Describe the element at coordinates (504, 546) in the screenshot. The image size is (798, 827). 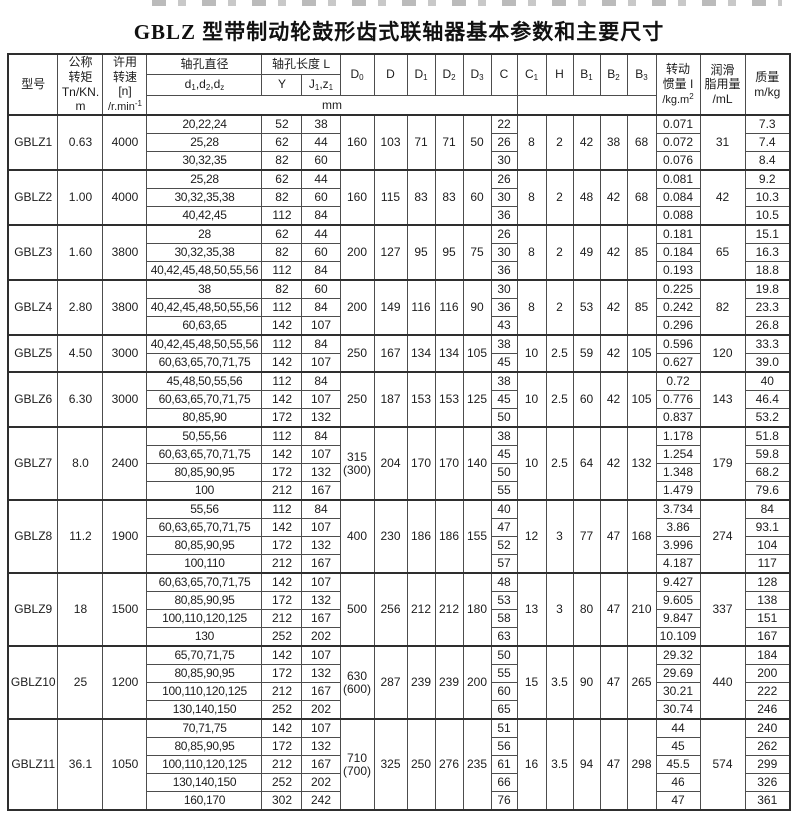
I see `cell-c: 52` at that location.